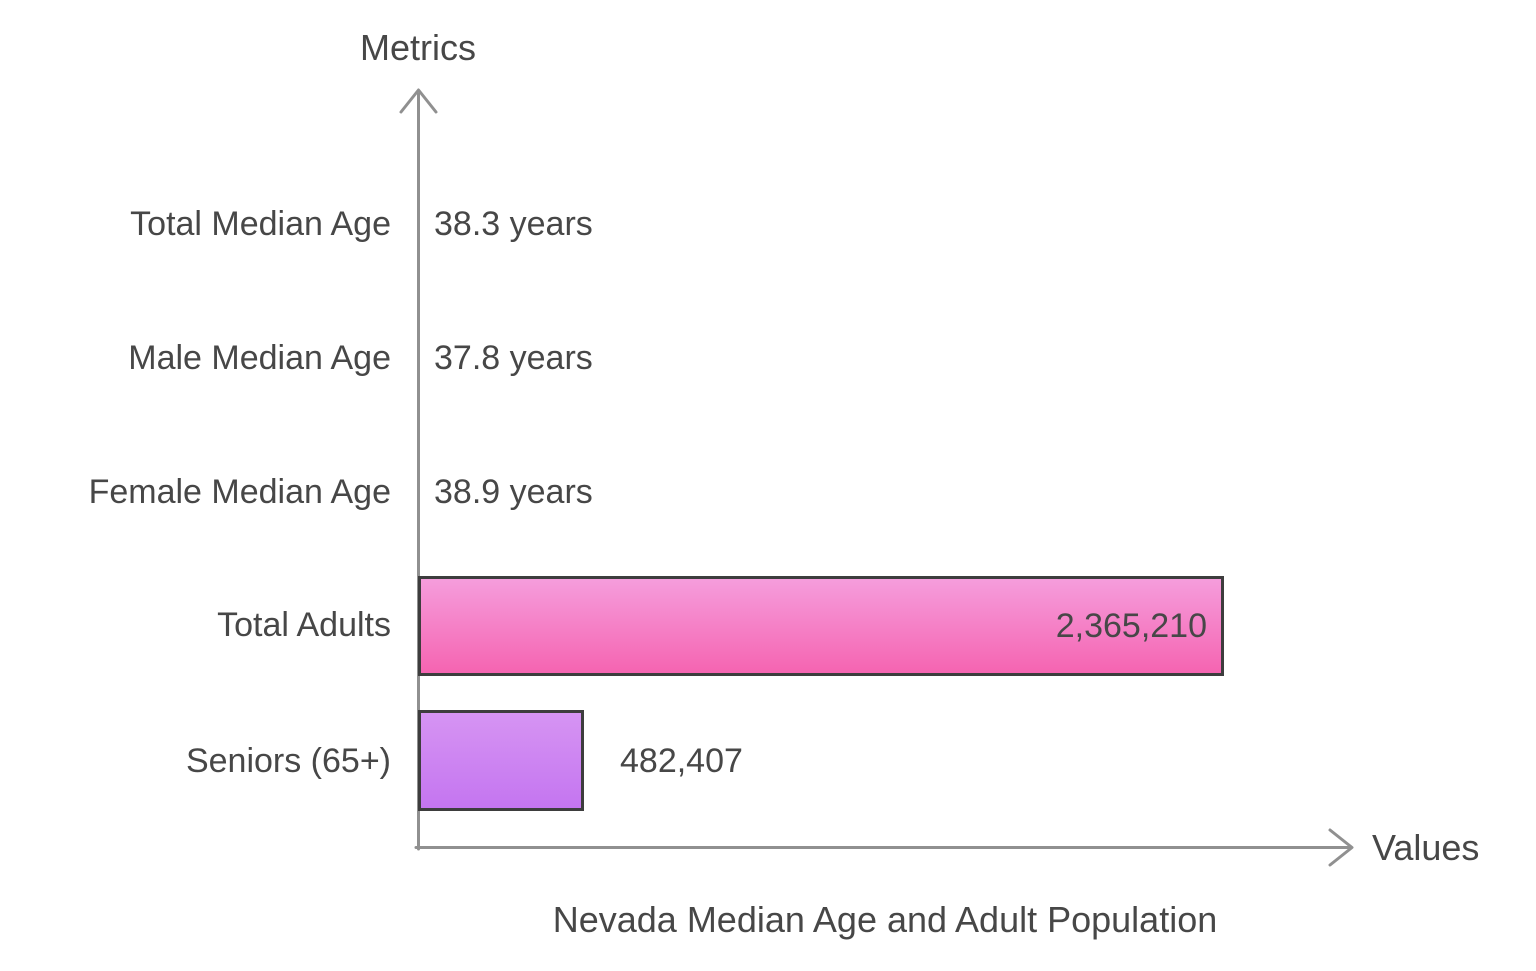  Describe the element at coordinates (1426, 847) in the screenshot. I see `x-axis-label: Values` at that location.